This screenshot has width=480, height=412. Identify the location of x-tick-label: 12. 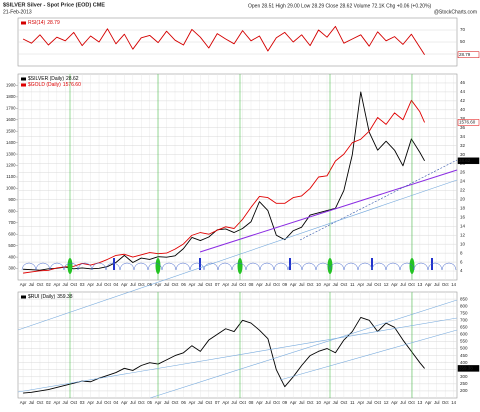
(386, 284).